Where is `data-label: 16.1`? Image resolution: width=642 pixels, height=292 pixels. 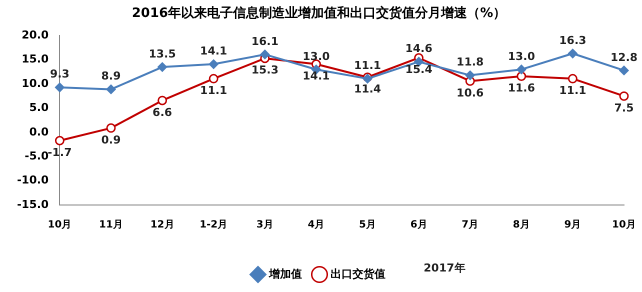 data-label: 16.1 is located at coordinates (264, 41).